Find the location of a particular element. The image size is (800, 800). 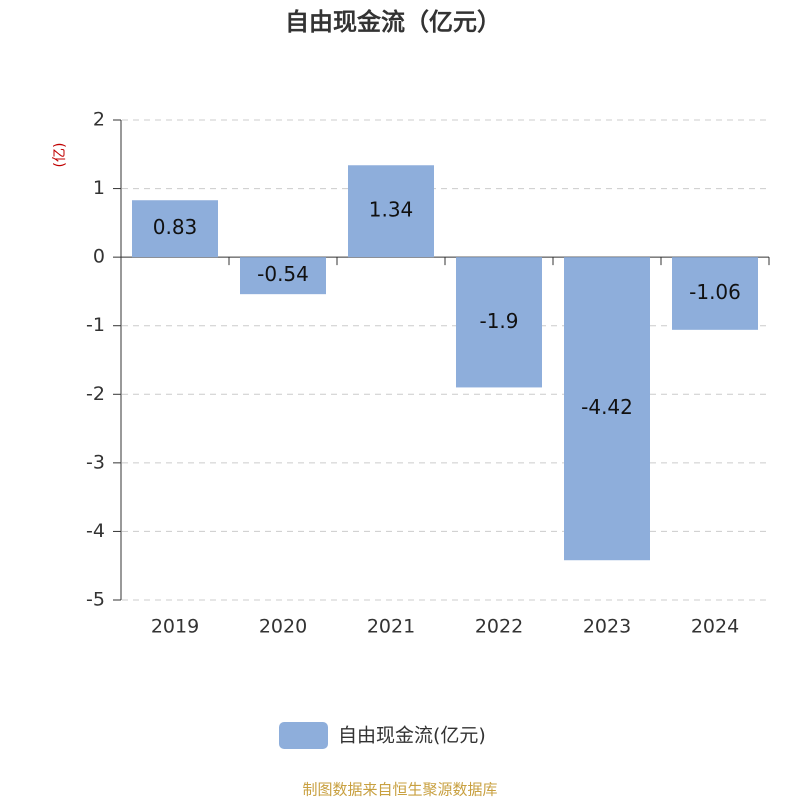

data-label: -0.54 is located at coordinates (283, 274).